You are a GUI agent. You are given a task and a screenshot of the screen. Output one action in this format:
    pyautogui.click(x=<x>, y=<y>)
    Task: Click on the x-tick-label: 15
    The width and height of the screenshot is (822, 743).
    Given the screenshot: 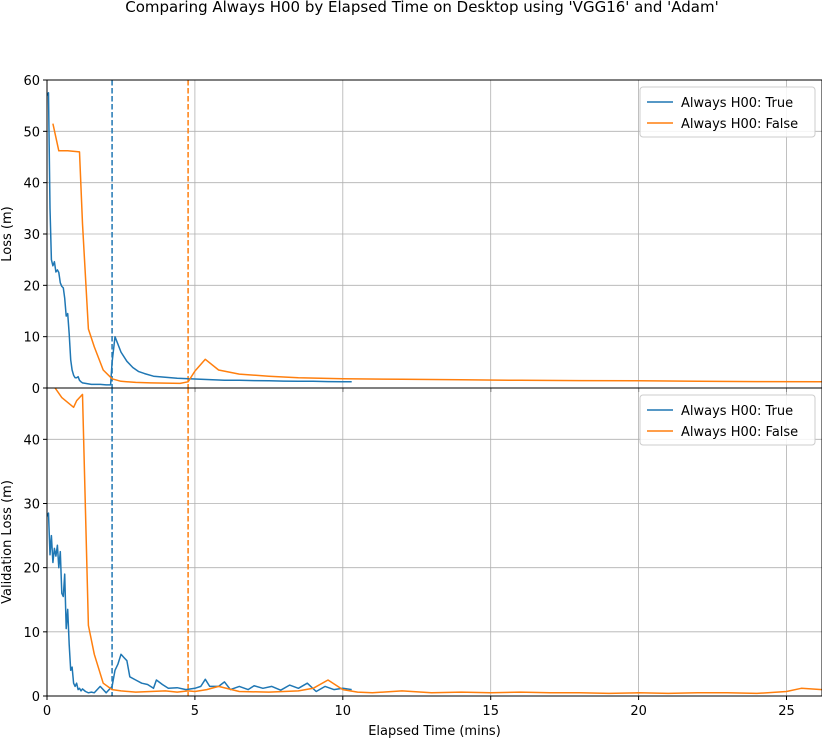 What is the action you would take?
    pyautogui.click(x=490, y=711)
    